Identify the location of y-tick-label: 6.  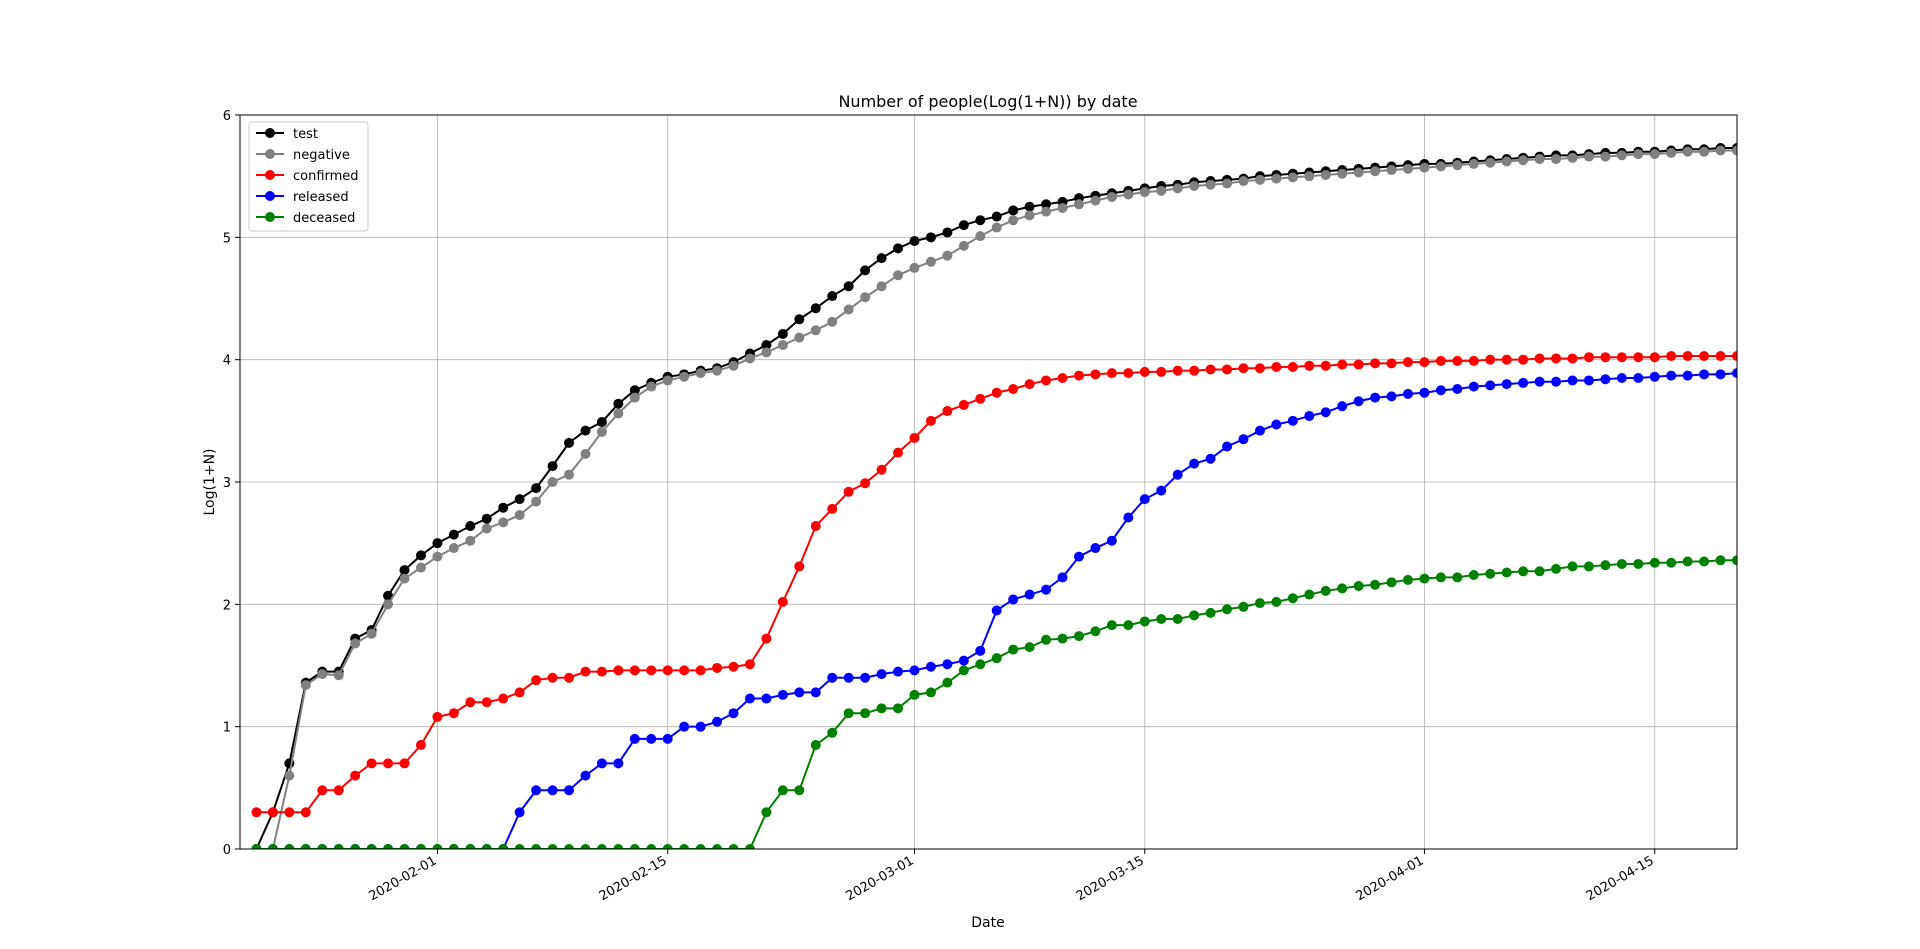
(227, 116).